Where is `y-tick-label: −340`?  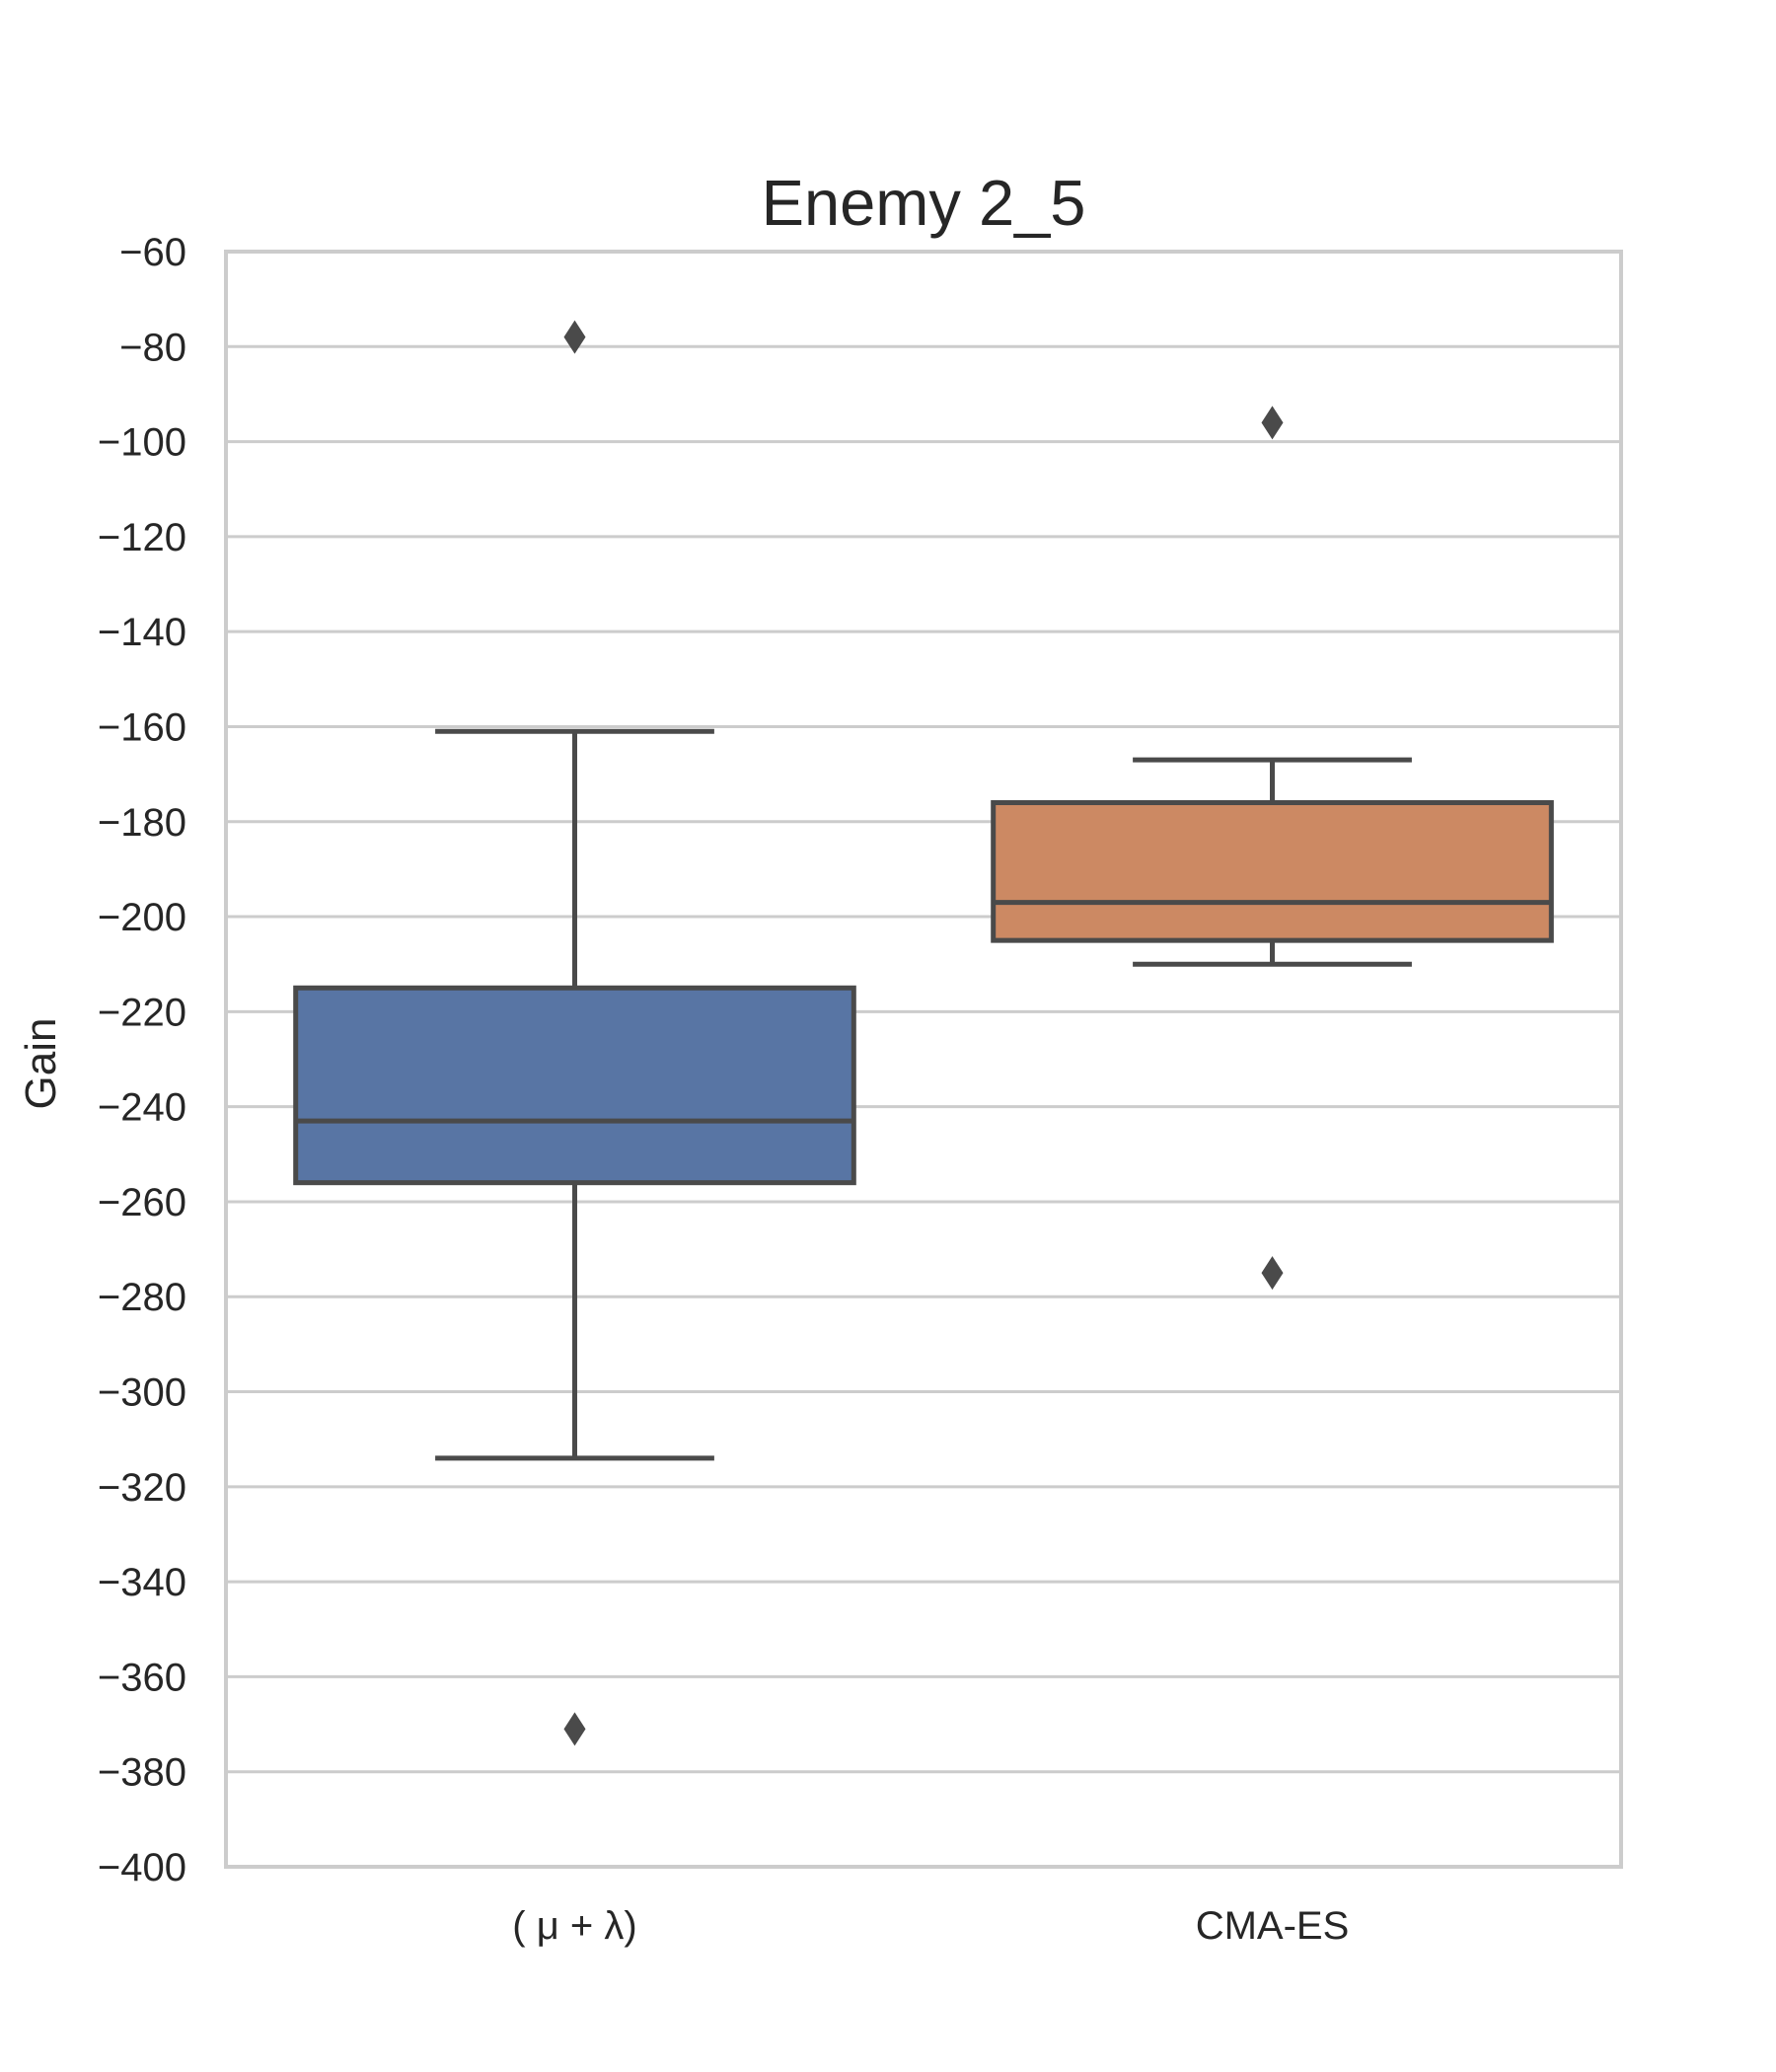
y-tick-label: −340 is located at coordinates (142, 1583).